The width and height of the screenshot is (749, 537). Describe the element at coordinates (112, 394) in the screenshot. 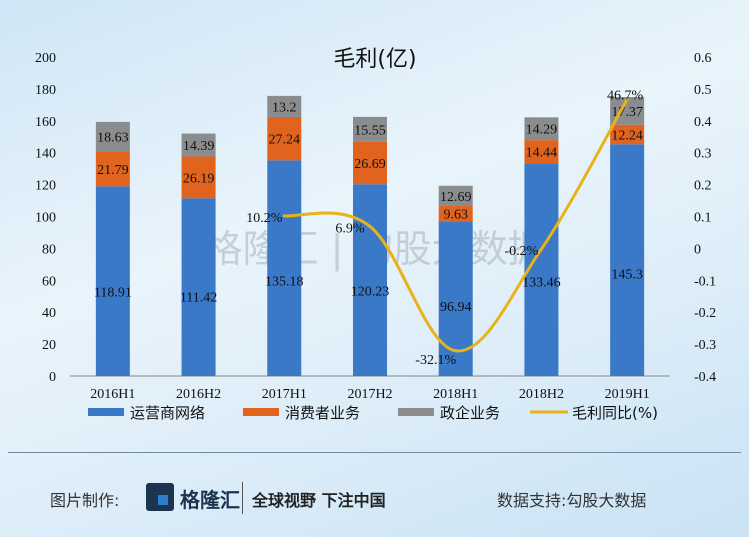

I see `x-tick-label: 2016H1` at that location.